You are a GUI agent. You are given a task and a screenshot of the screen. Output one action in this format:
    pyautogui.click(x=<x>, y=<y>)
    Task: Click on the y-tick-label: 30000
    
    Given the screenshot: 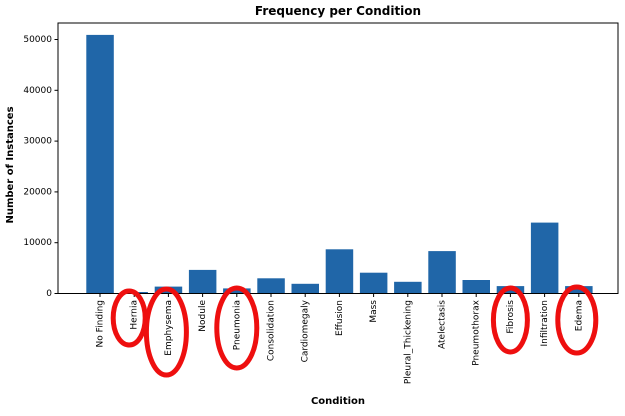 What is the action you would take?
    pyautogui.click(x=37, y=142)
    